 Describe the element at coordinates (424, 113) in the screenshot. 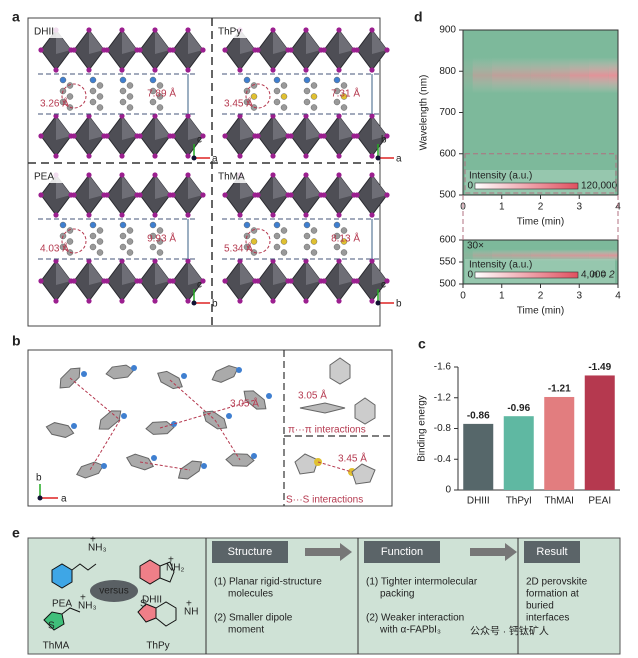

I see `y-axis-label: Wavelength (nm)` at that location.